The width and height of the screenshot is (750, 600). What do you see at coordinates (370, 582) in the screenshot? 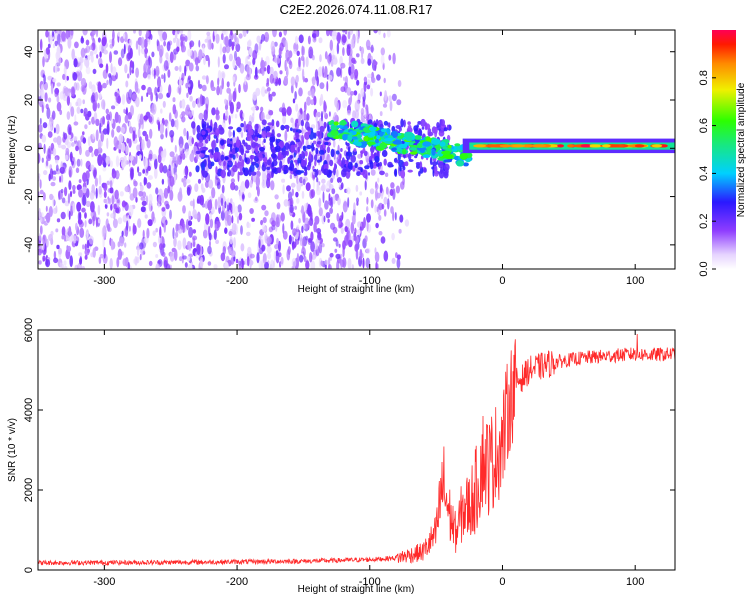
I see `x-tick-label: -100` at bounding box center [370, 582].